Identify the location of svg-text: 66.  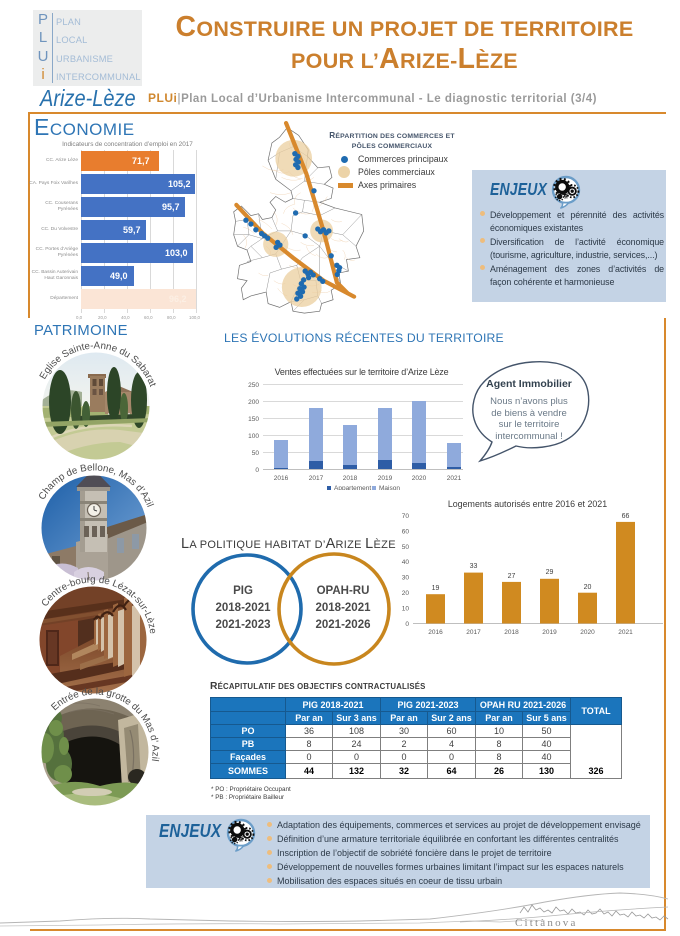
(626, 516).